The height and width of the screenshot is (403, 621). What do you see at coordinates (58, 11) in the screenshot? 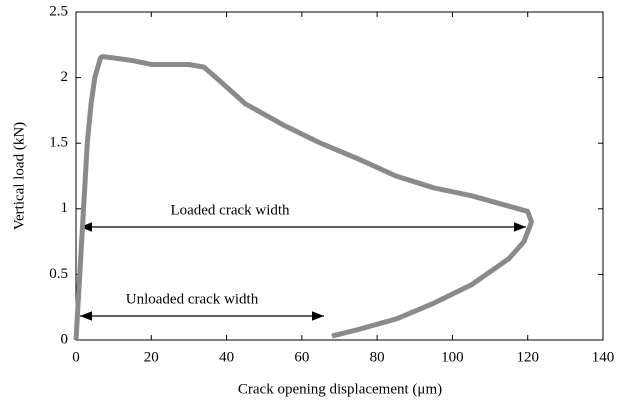
I see `y-tick-label: 2.5` at bounding box center [58, 11].